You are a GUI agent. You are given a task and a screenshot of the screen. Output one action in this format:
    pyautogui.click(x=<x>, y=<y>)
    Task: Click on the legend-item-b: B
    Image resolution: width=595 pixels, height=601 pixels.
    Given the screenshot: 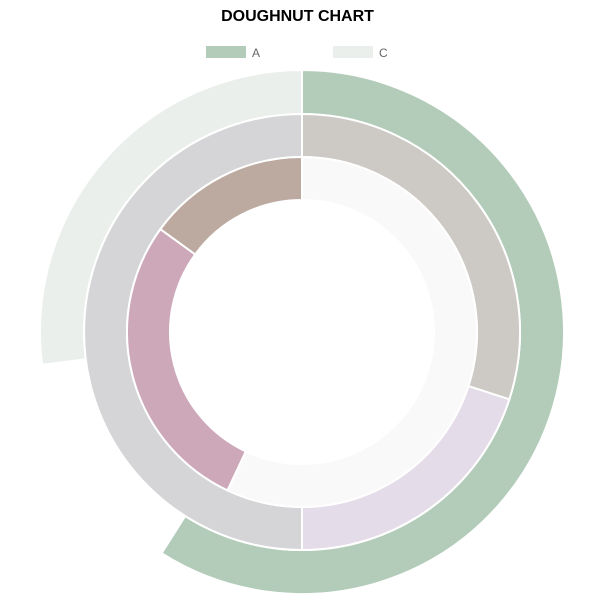 What is the action you would take?
    pyautogui.click(x=313, y=53)
    